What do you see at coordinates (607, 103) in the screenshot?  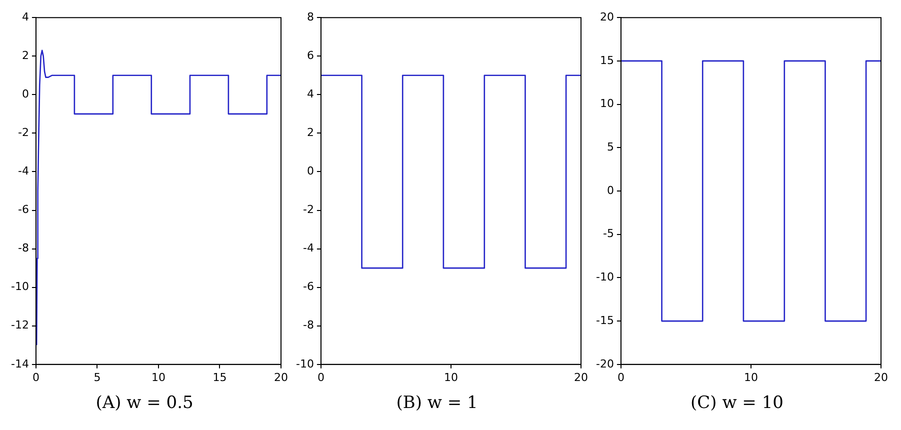 I see `y-tick-label: 10` at bounding box center [607, 103].